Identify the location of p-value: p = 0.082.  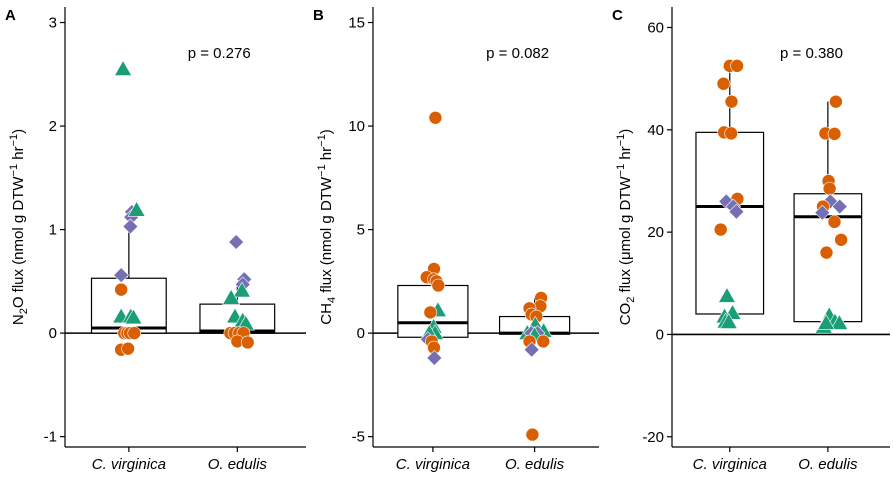
(517, 53).